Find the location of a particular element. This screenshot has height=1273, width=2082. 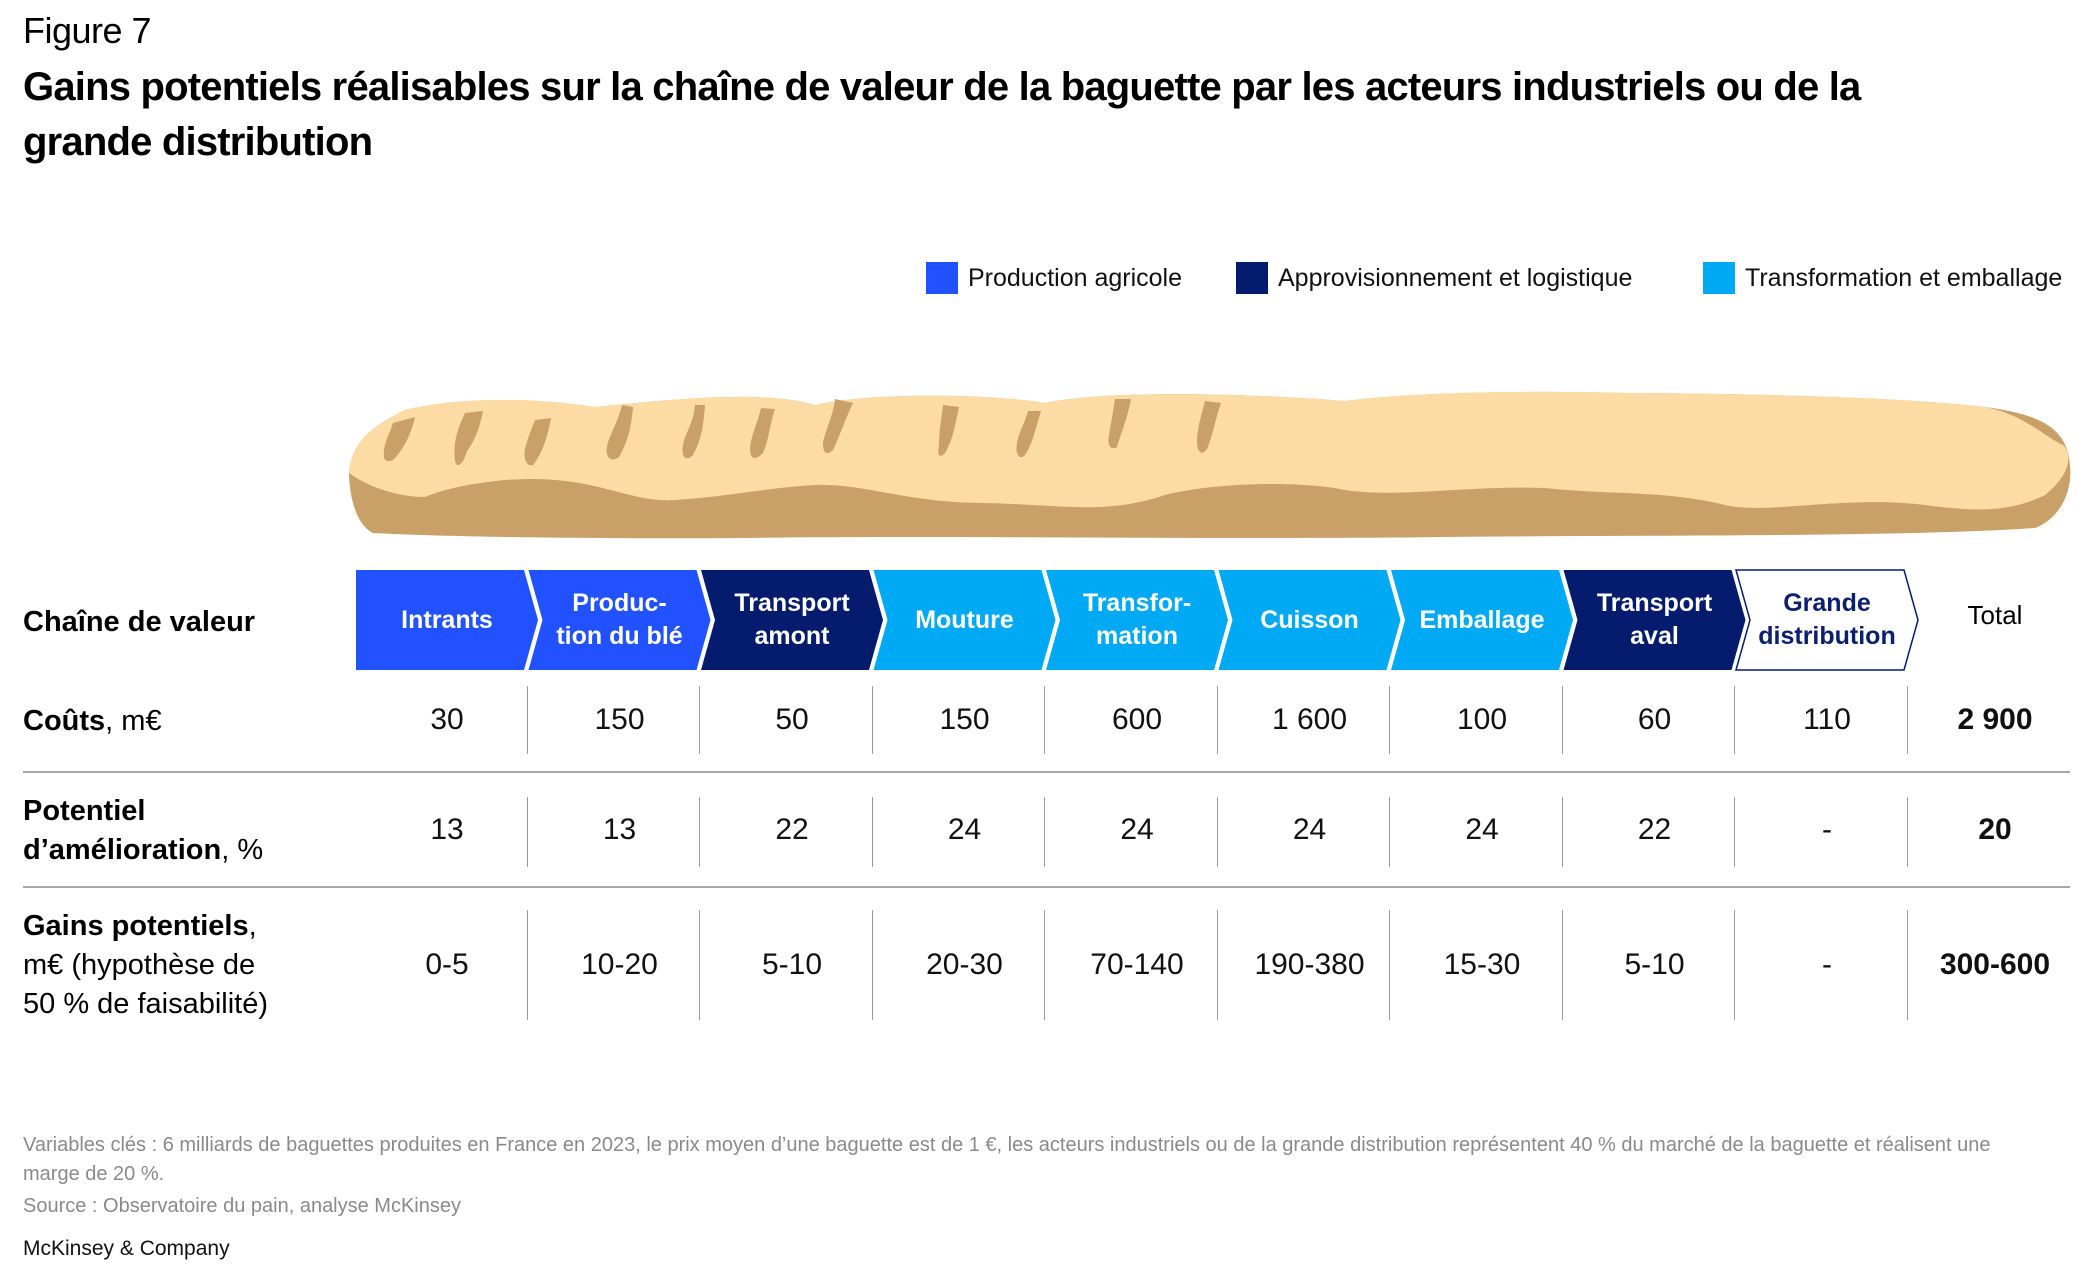

chevron-label: Mouture is located at coordinates (964, 619).